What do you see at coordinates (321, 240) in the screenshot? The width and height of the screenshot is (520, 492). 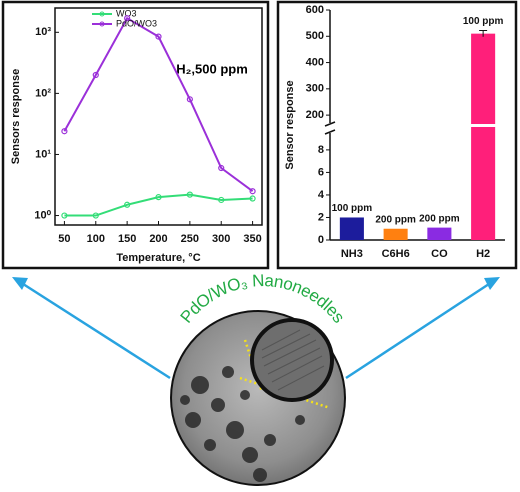 I see `y-tick-label: 0` at bounding box center [321, 240].